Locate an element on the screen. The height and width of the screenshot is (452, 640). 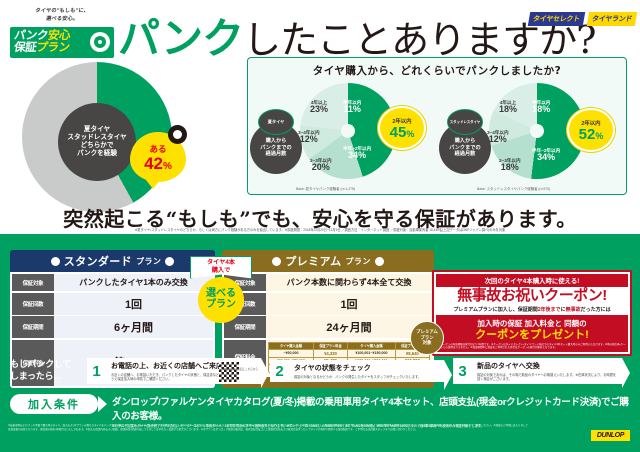
step-title: 新品のタイヤへ交換 is located at coordinates (508, 366).